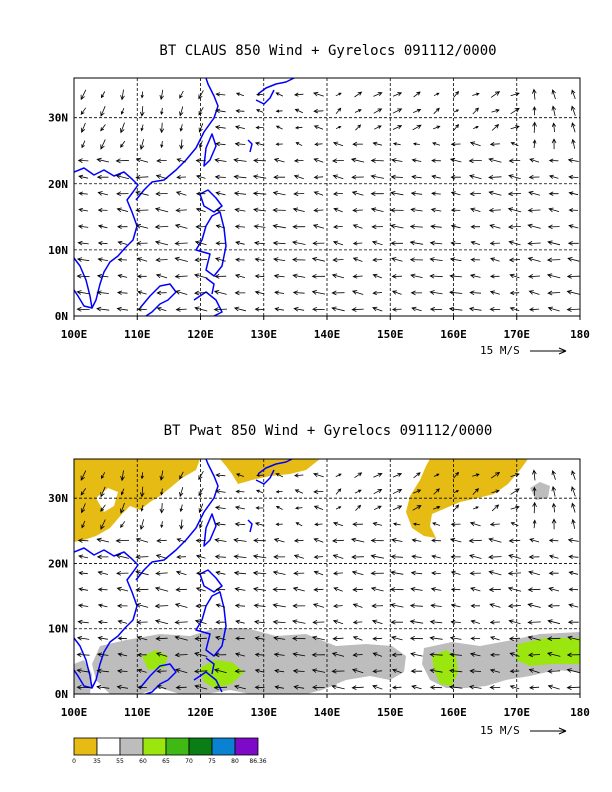 This screenshot has height=792, width=612. Describe the element at coordinates (61, 316) in the screenshot. I see `y-tick-label: 0N` at that location.